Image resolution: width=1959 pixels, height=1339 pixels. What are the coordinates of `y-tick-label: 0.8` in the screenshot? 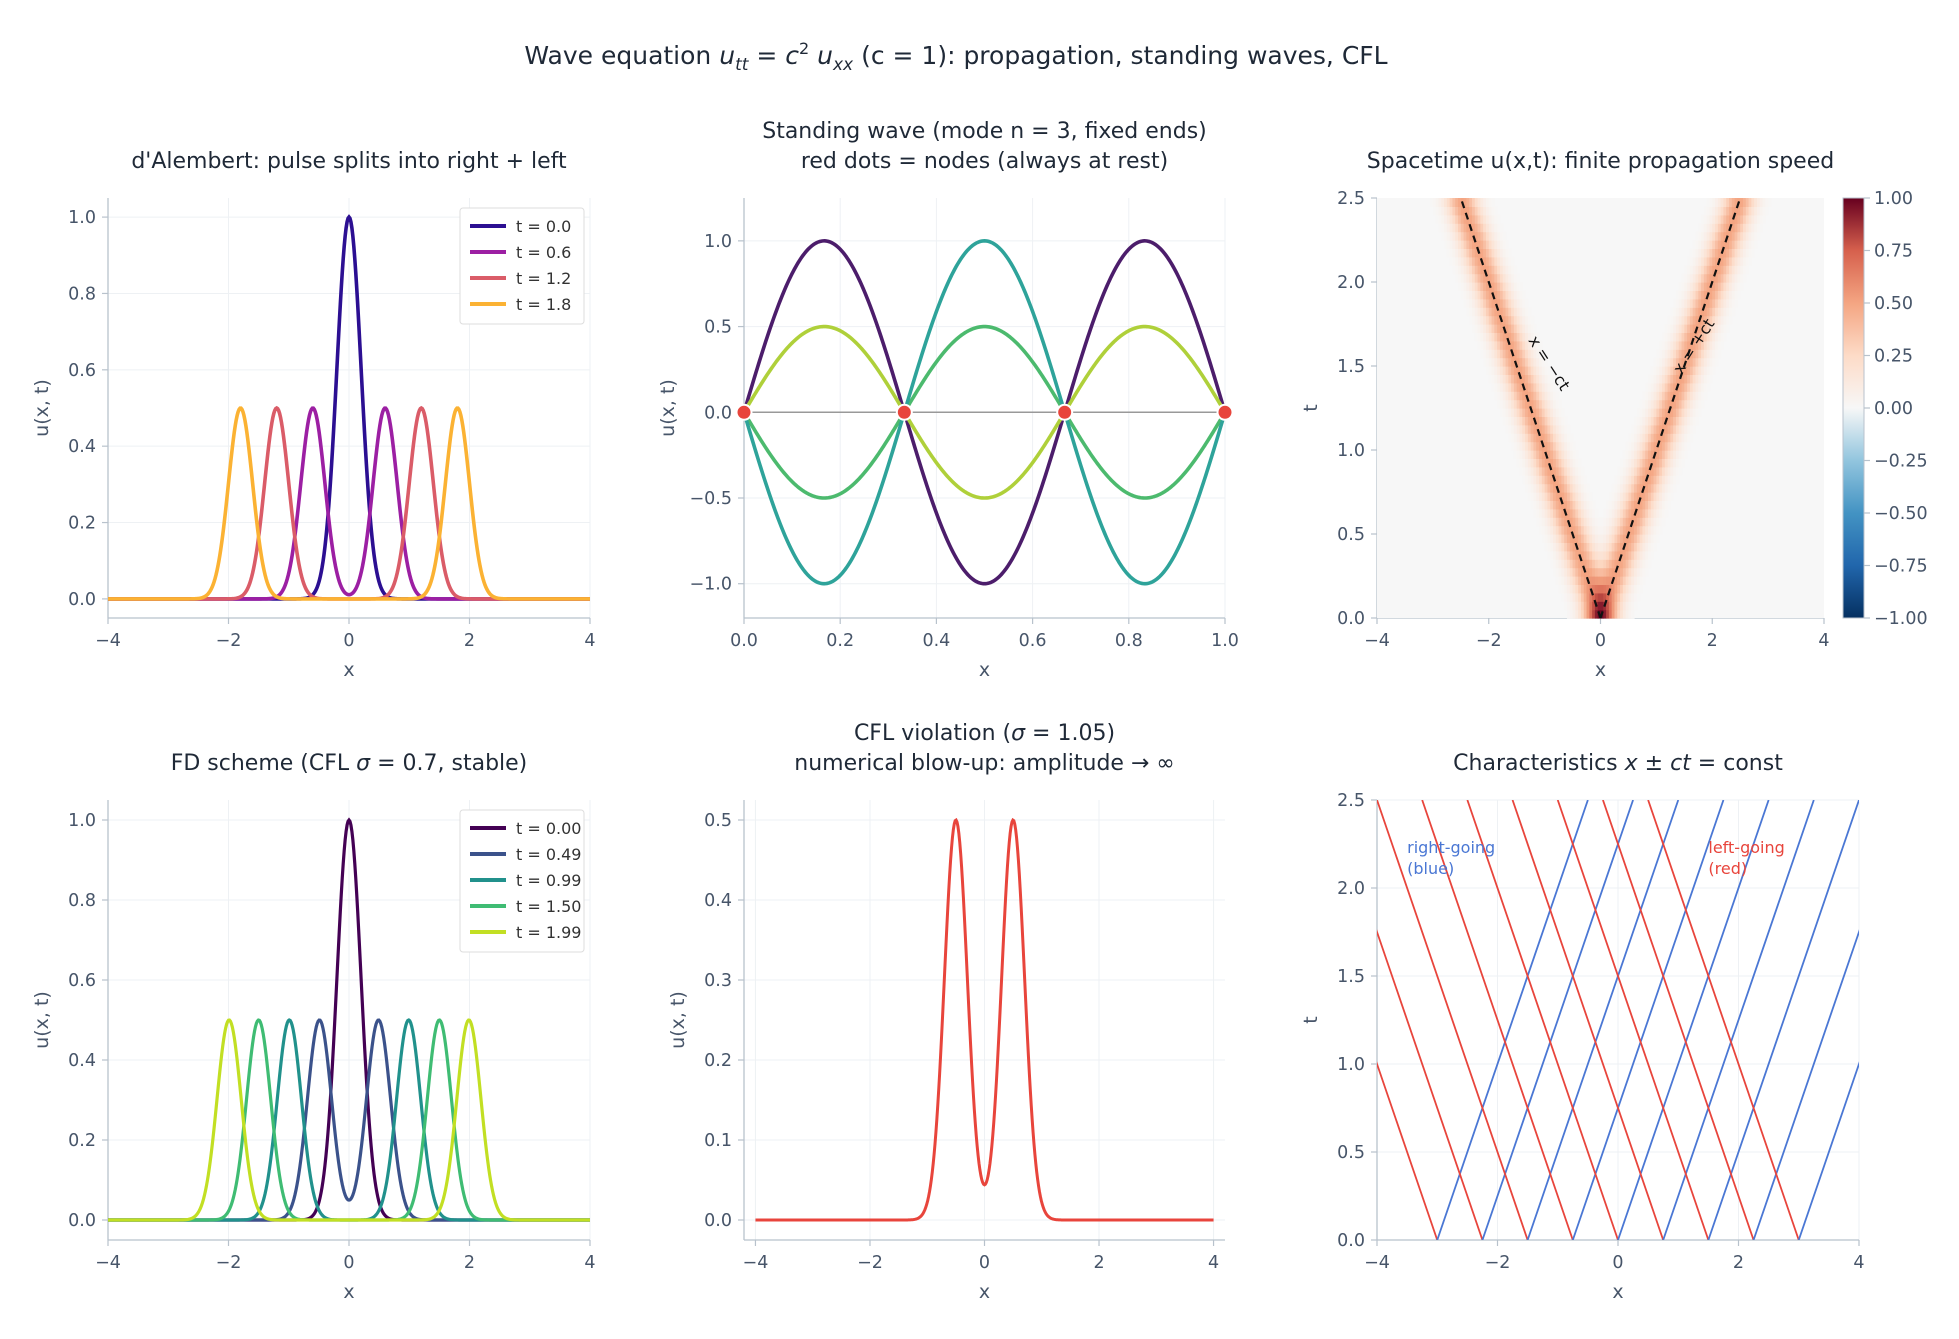 It's located at (82, 294).